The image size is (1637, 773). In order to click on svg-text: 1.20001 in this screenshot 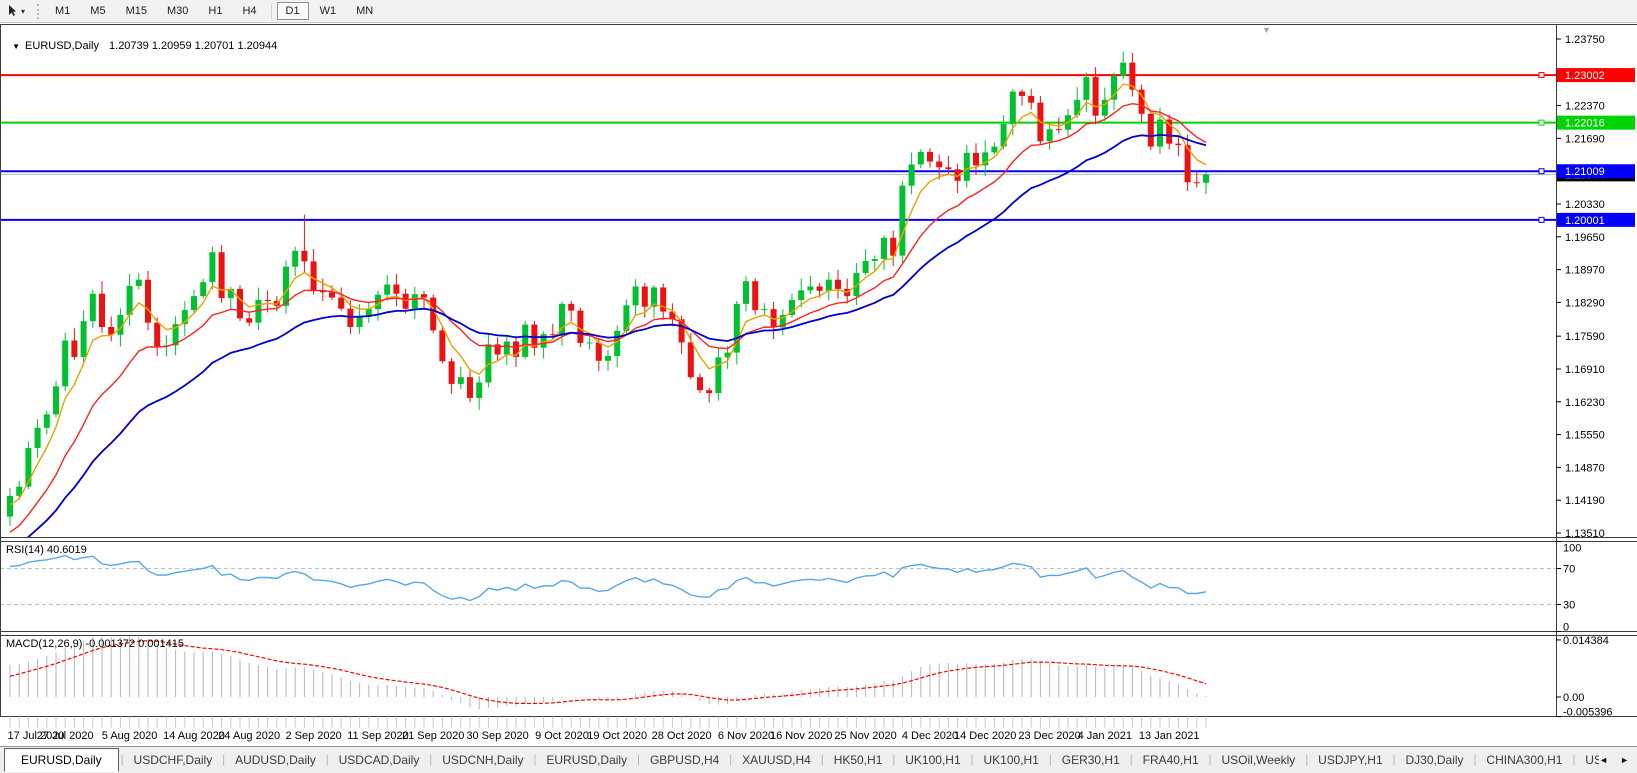, I will do `click(1585, 221)`.